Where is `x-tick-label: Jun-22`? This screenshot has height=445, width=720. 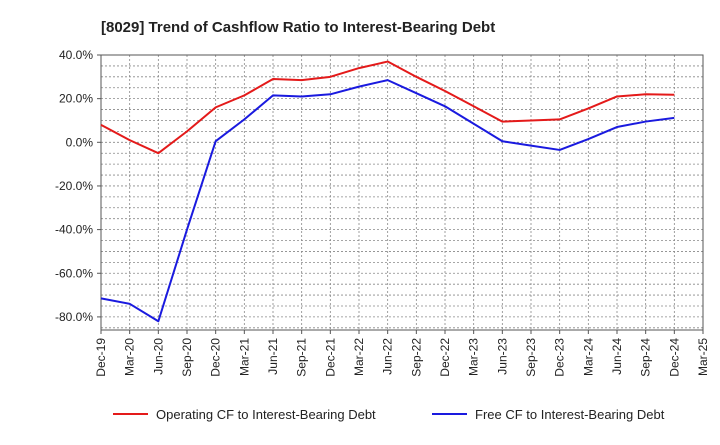 x-tick-label: Jun-22 is located at coordinates (388, 356).